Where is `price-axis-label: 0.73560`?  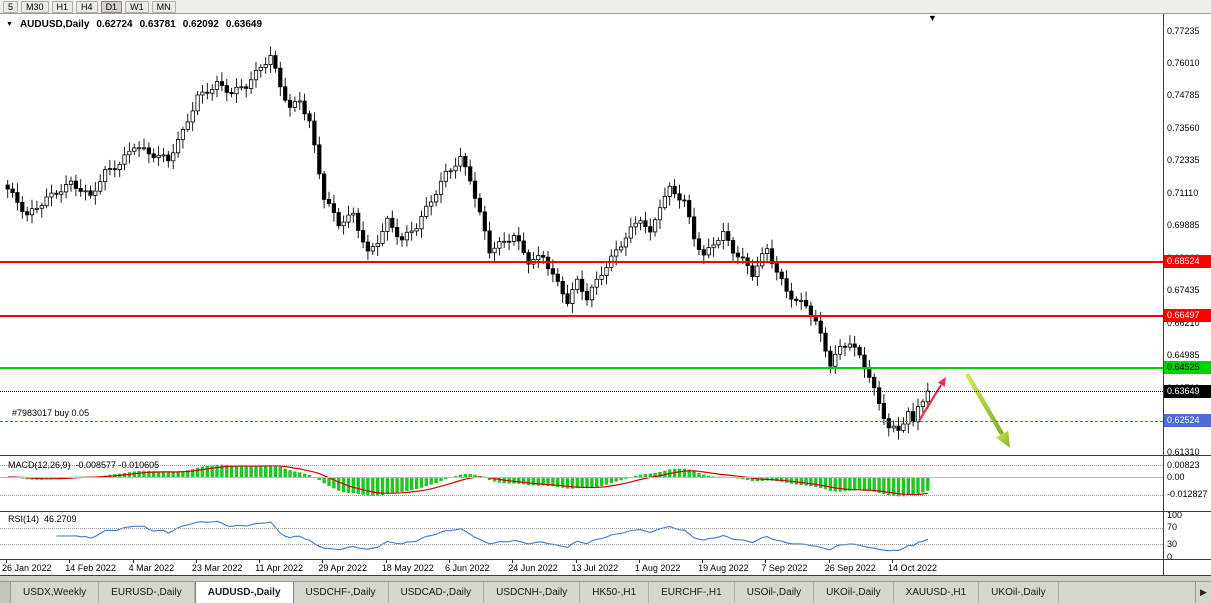 price-axis-label: 0.73560 is located at coordinates (1183, 127).